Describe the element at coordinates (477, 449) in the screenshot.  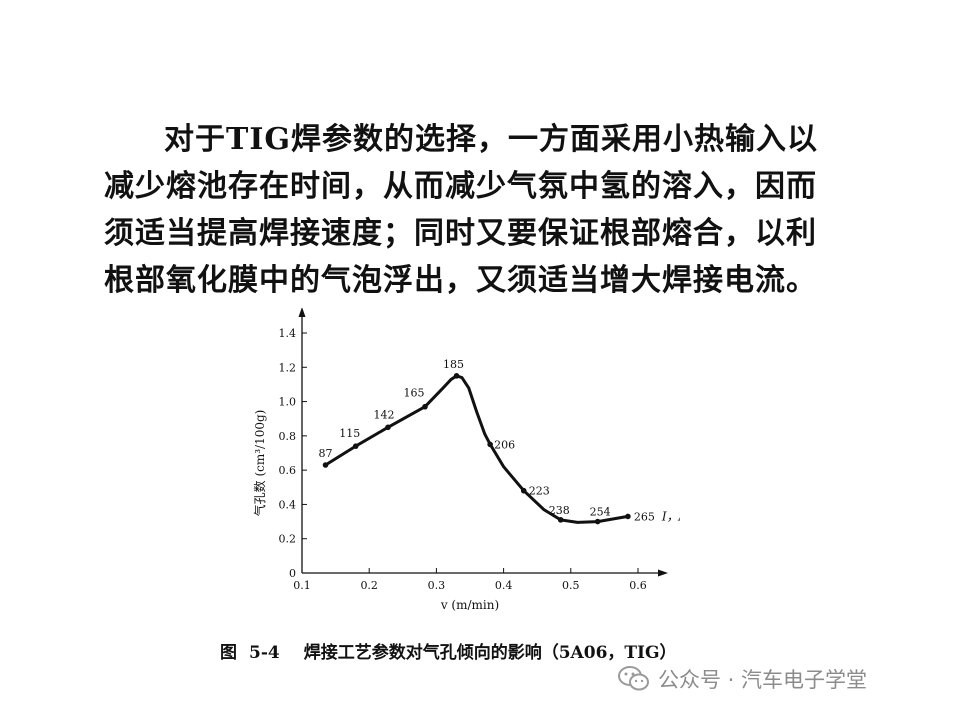
I see `series-line` at that location.